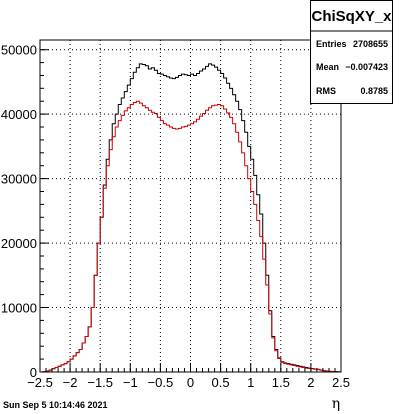 This screenshot has width=400, height=414. What do you see at coordinates (336, 404) in the screenshot?
I see `x-axis-label: η` at bounding box center [336, 404].